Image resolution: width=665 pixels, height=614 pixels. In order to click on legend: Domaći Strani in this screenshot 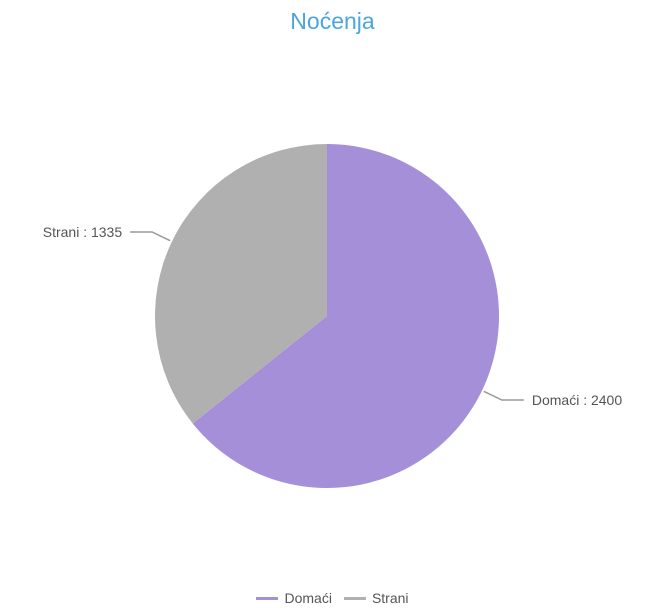, I will do `click(332, 598)`.